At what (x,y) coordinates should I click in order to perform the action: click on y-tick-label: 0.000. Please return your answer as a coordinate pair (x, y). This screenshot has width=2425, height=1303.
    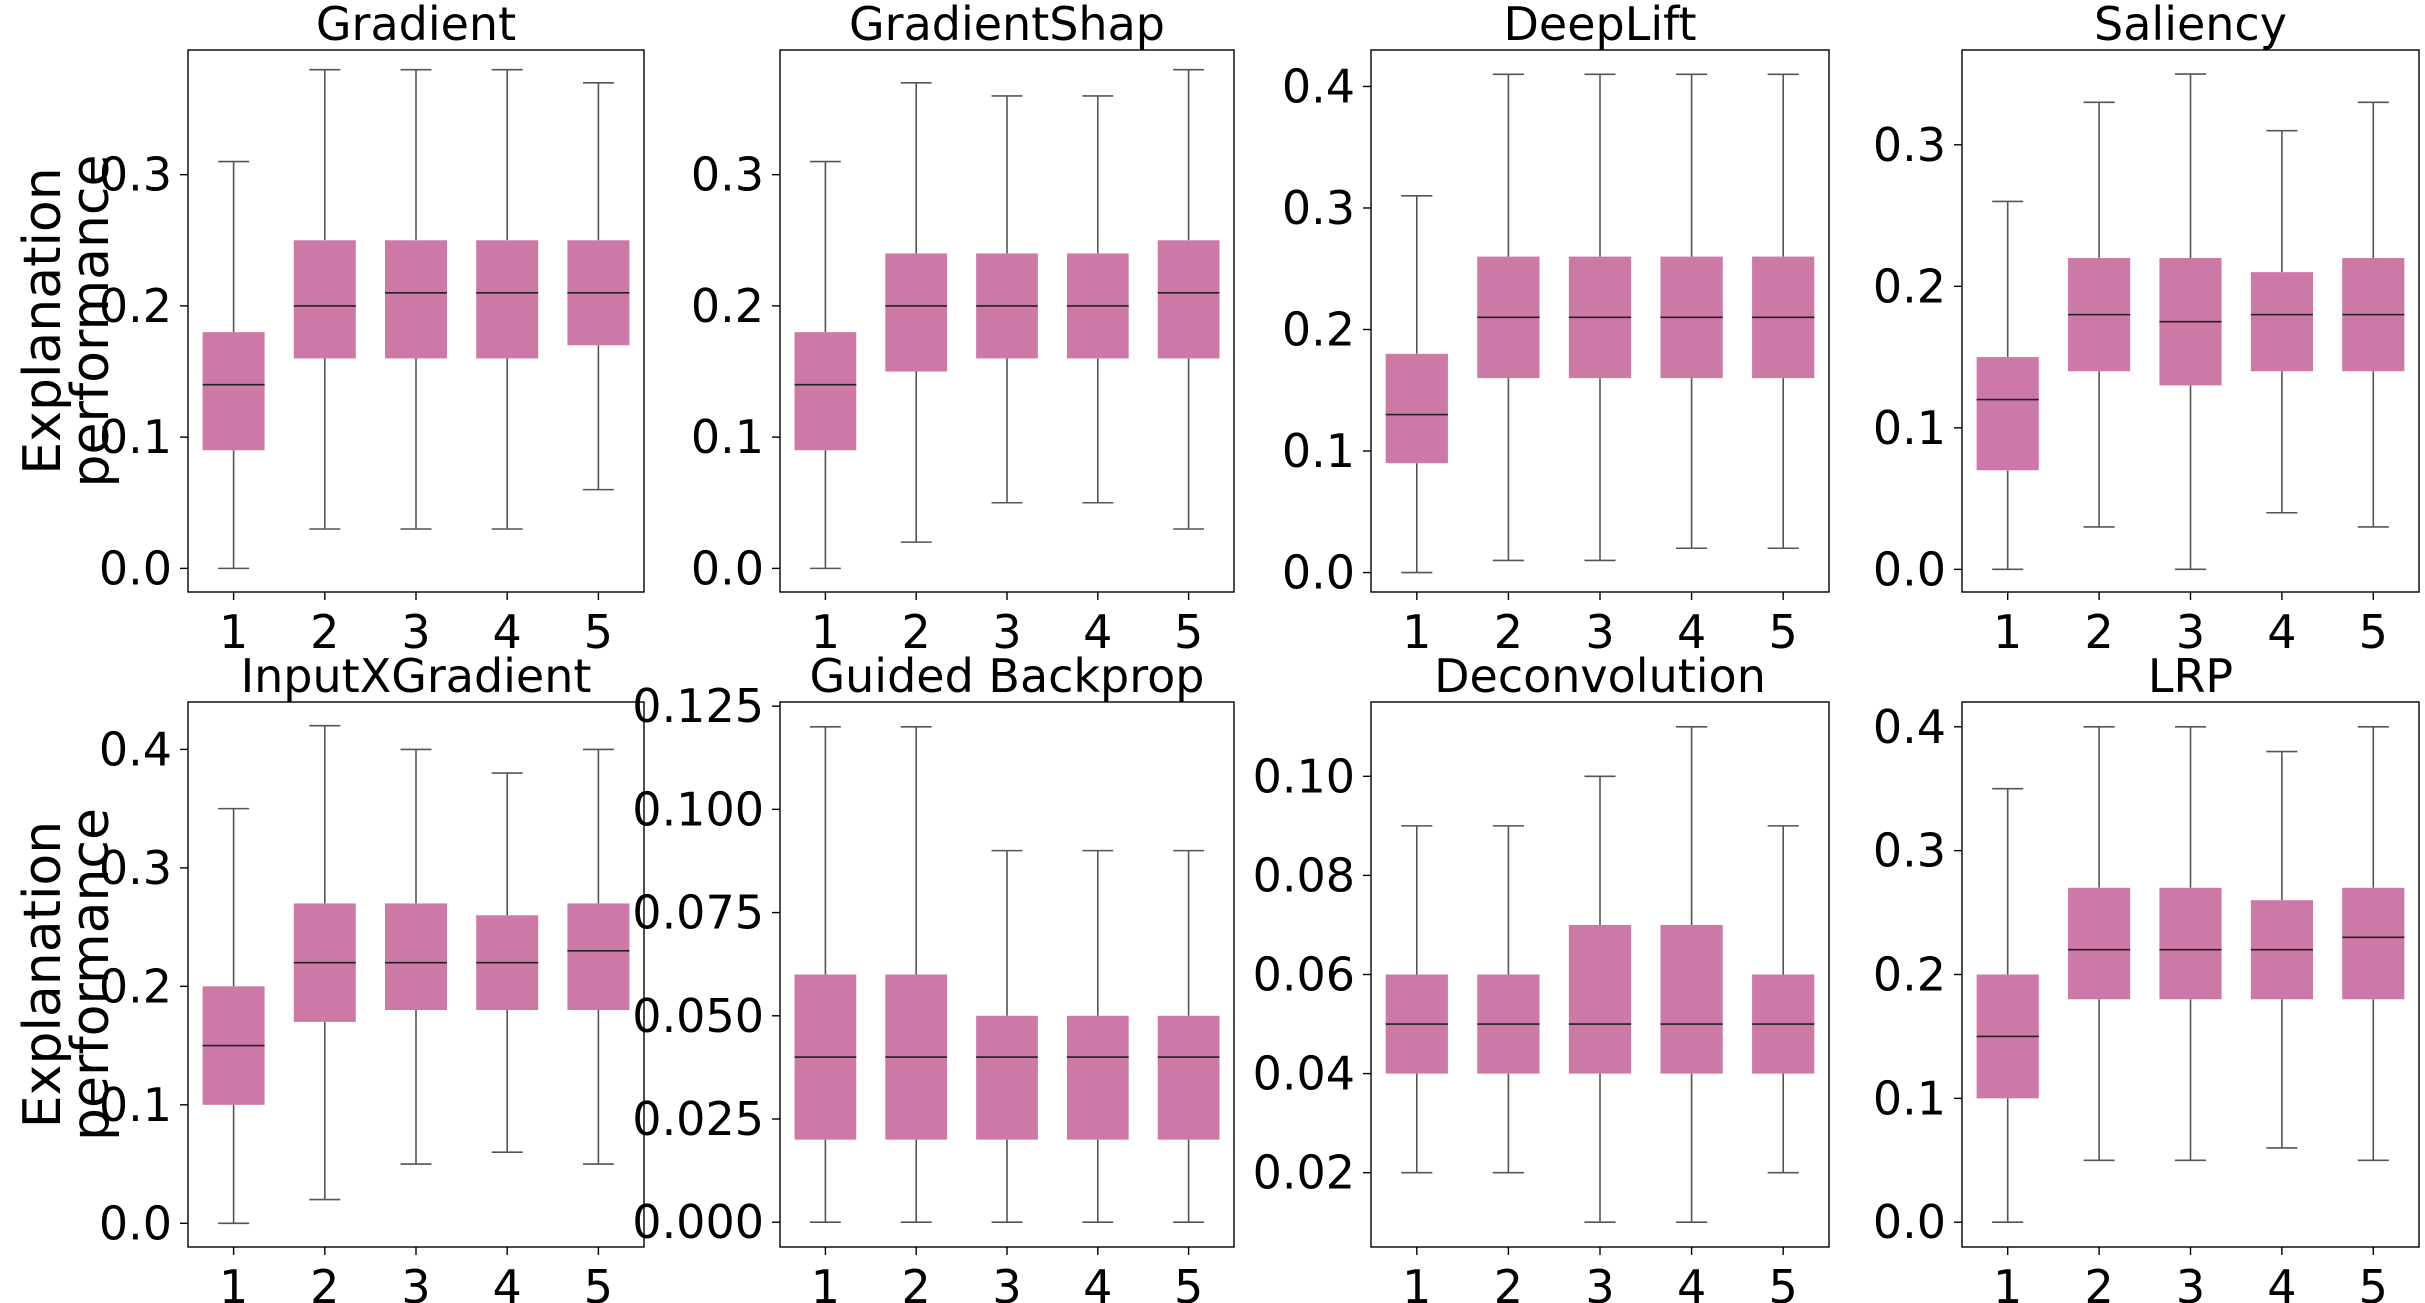
    Looking at the image, I should click on (698, 1222).